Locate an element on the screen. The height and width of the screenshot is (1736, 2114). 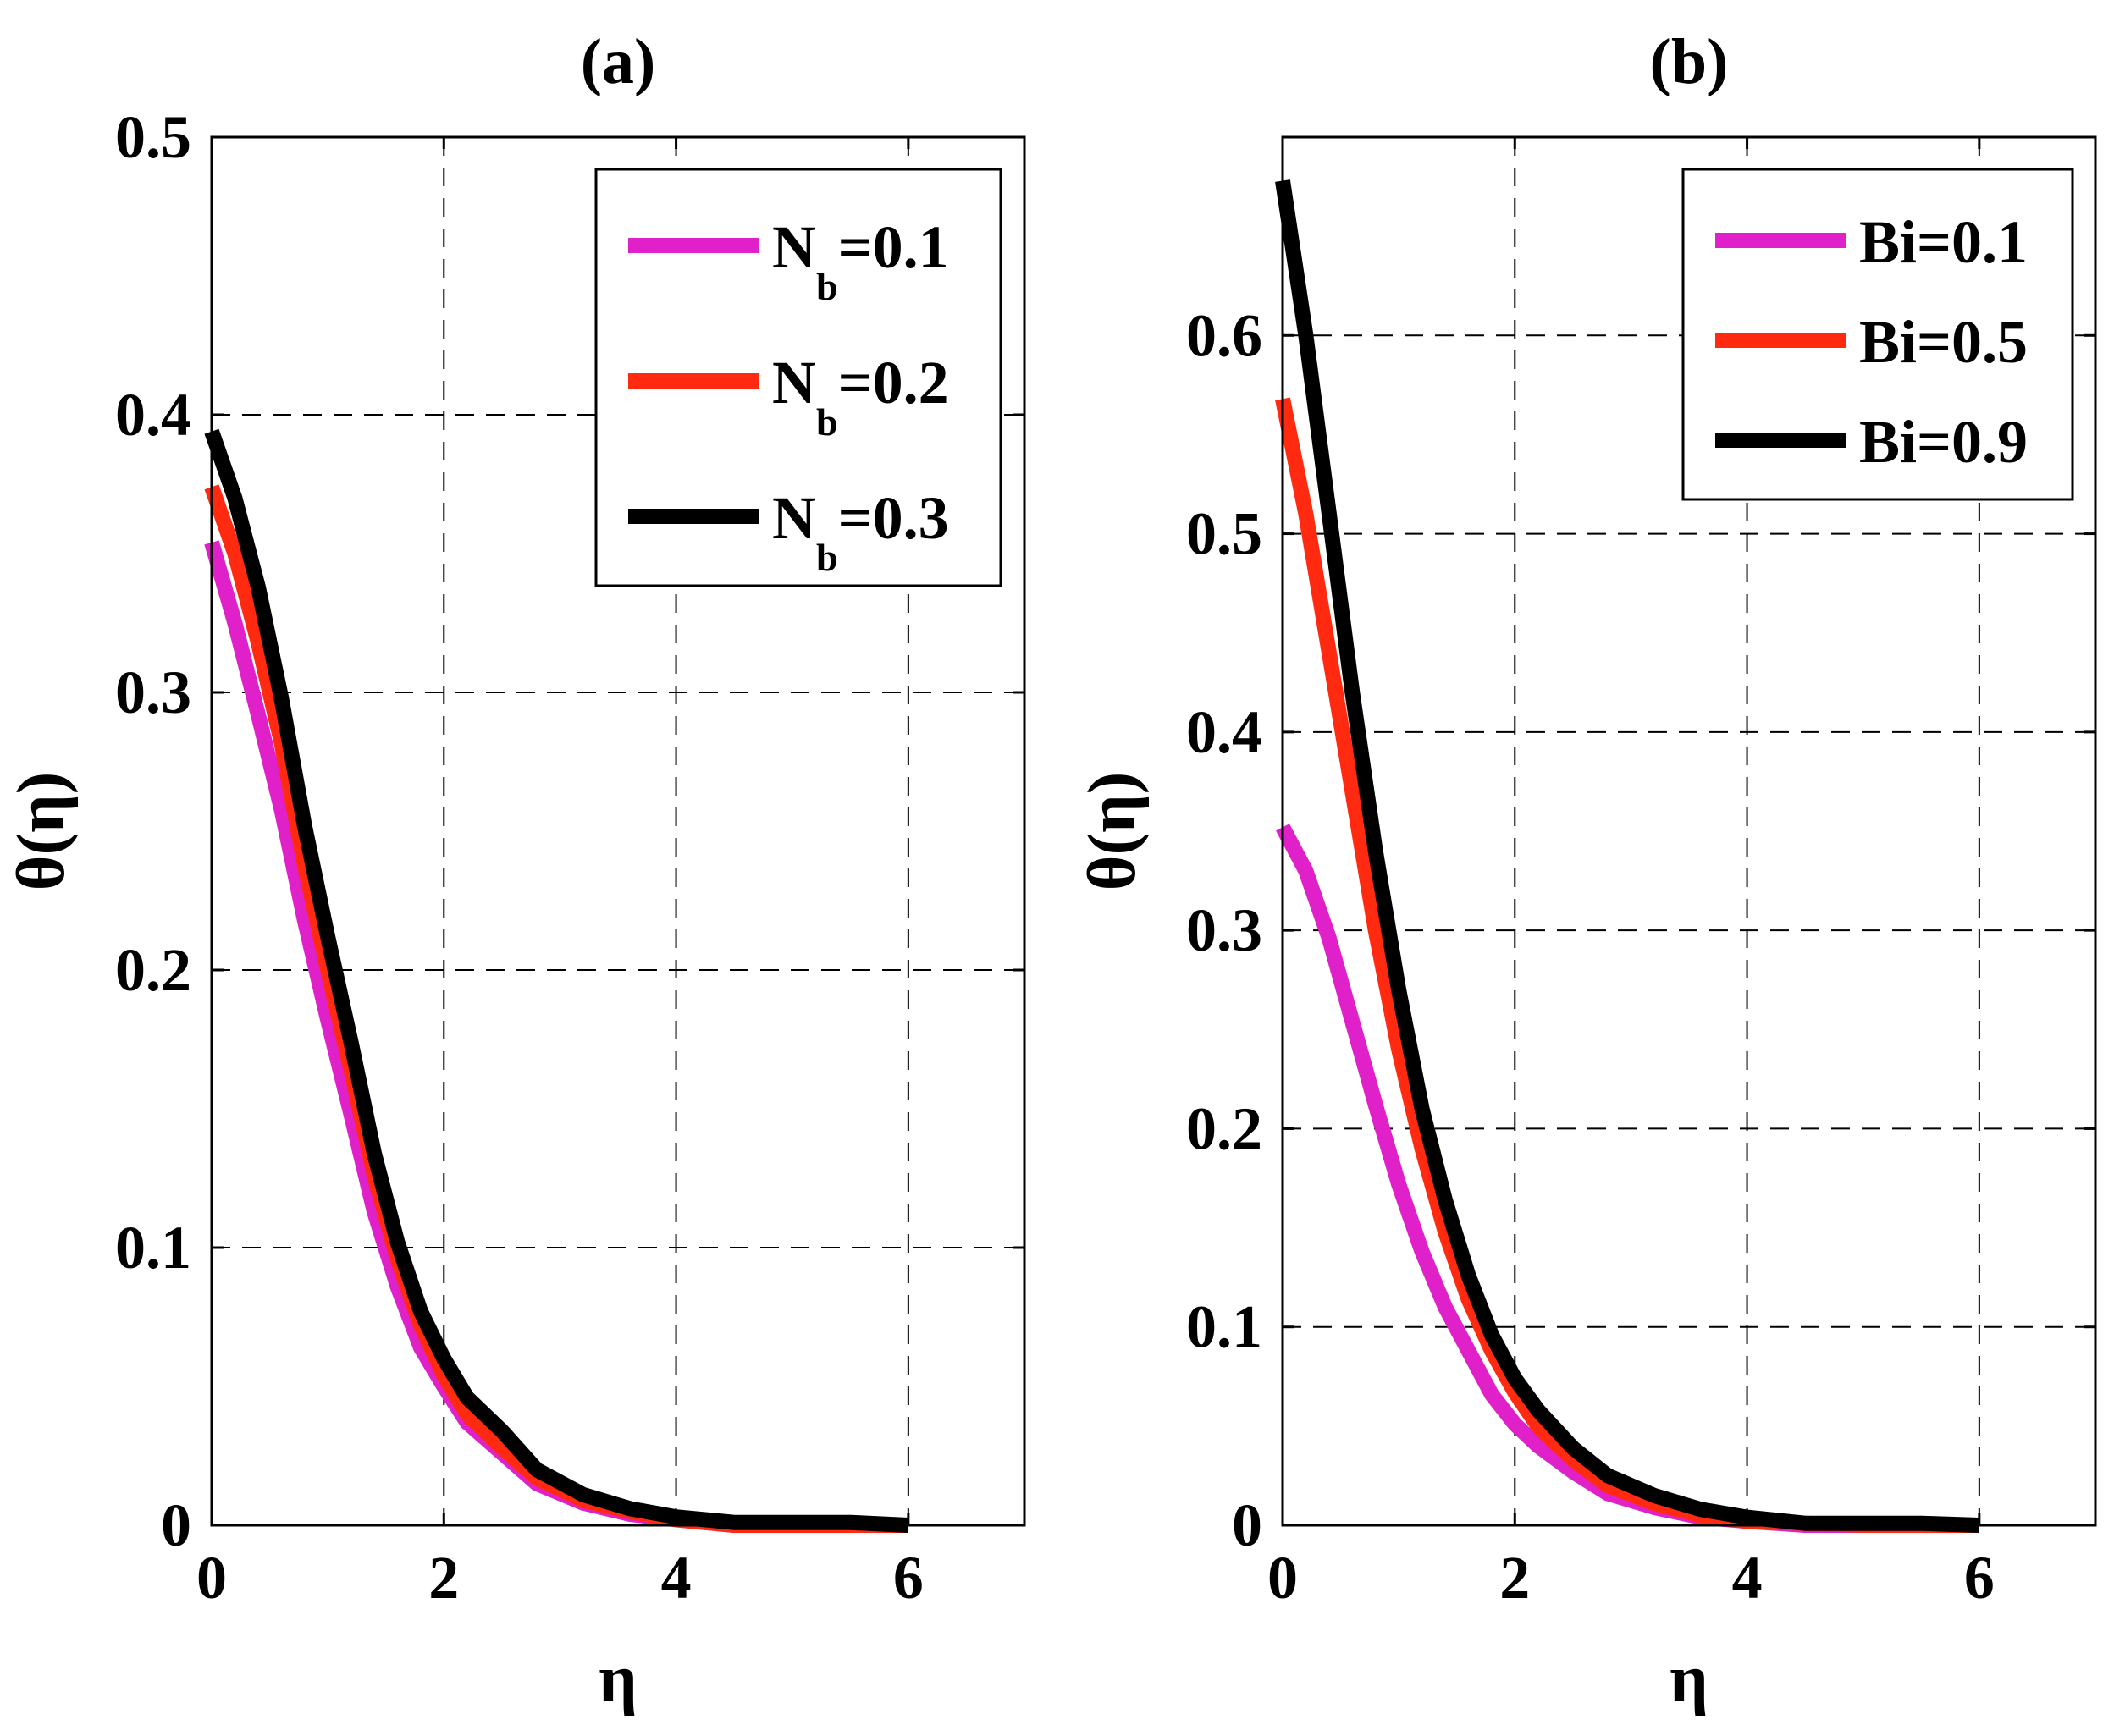
legend-label-main: Bi=0.1 is located at coordinates (1943, 242).